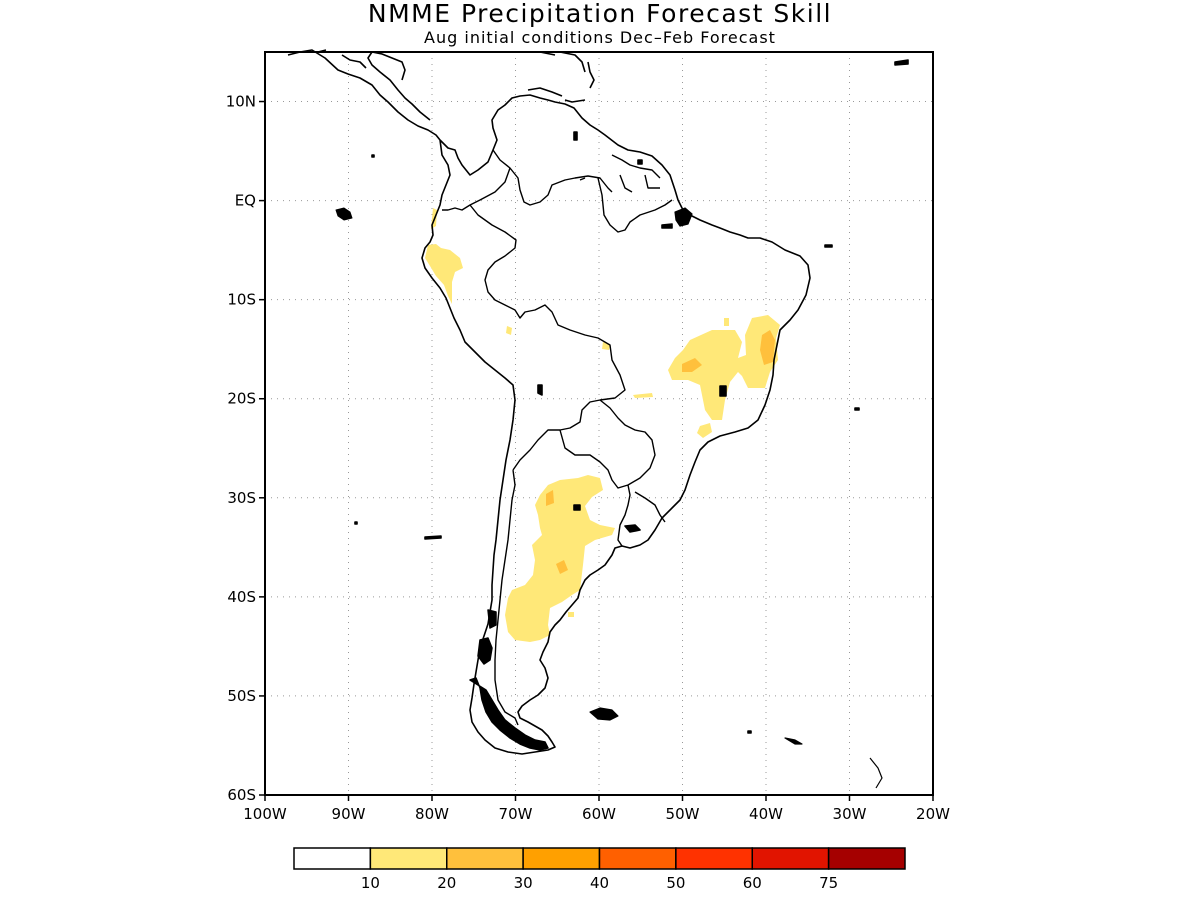 Image resolution: width=1200 pixels, height=900 pixels. What do you see at coordinates (561, 77) in the screenshot?
I see `caribbean-islands` at bounding box center [561, 77].